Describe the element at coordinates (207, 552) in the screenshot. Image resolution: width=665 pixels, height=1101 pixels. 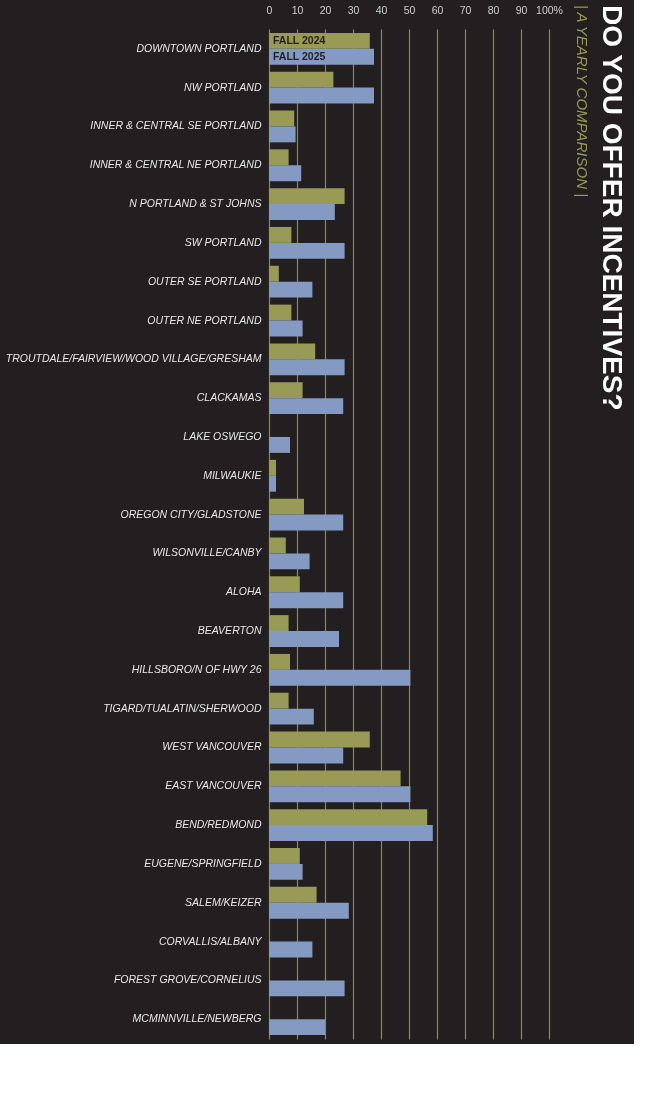
I see `y-tick-label: WILSONVILLE/CANBY` at that location.